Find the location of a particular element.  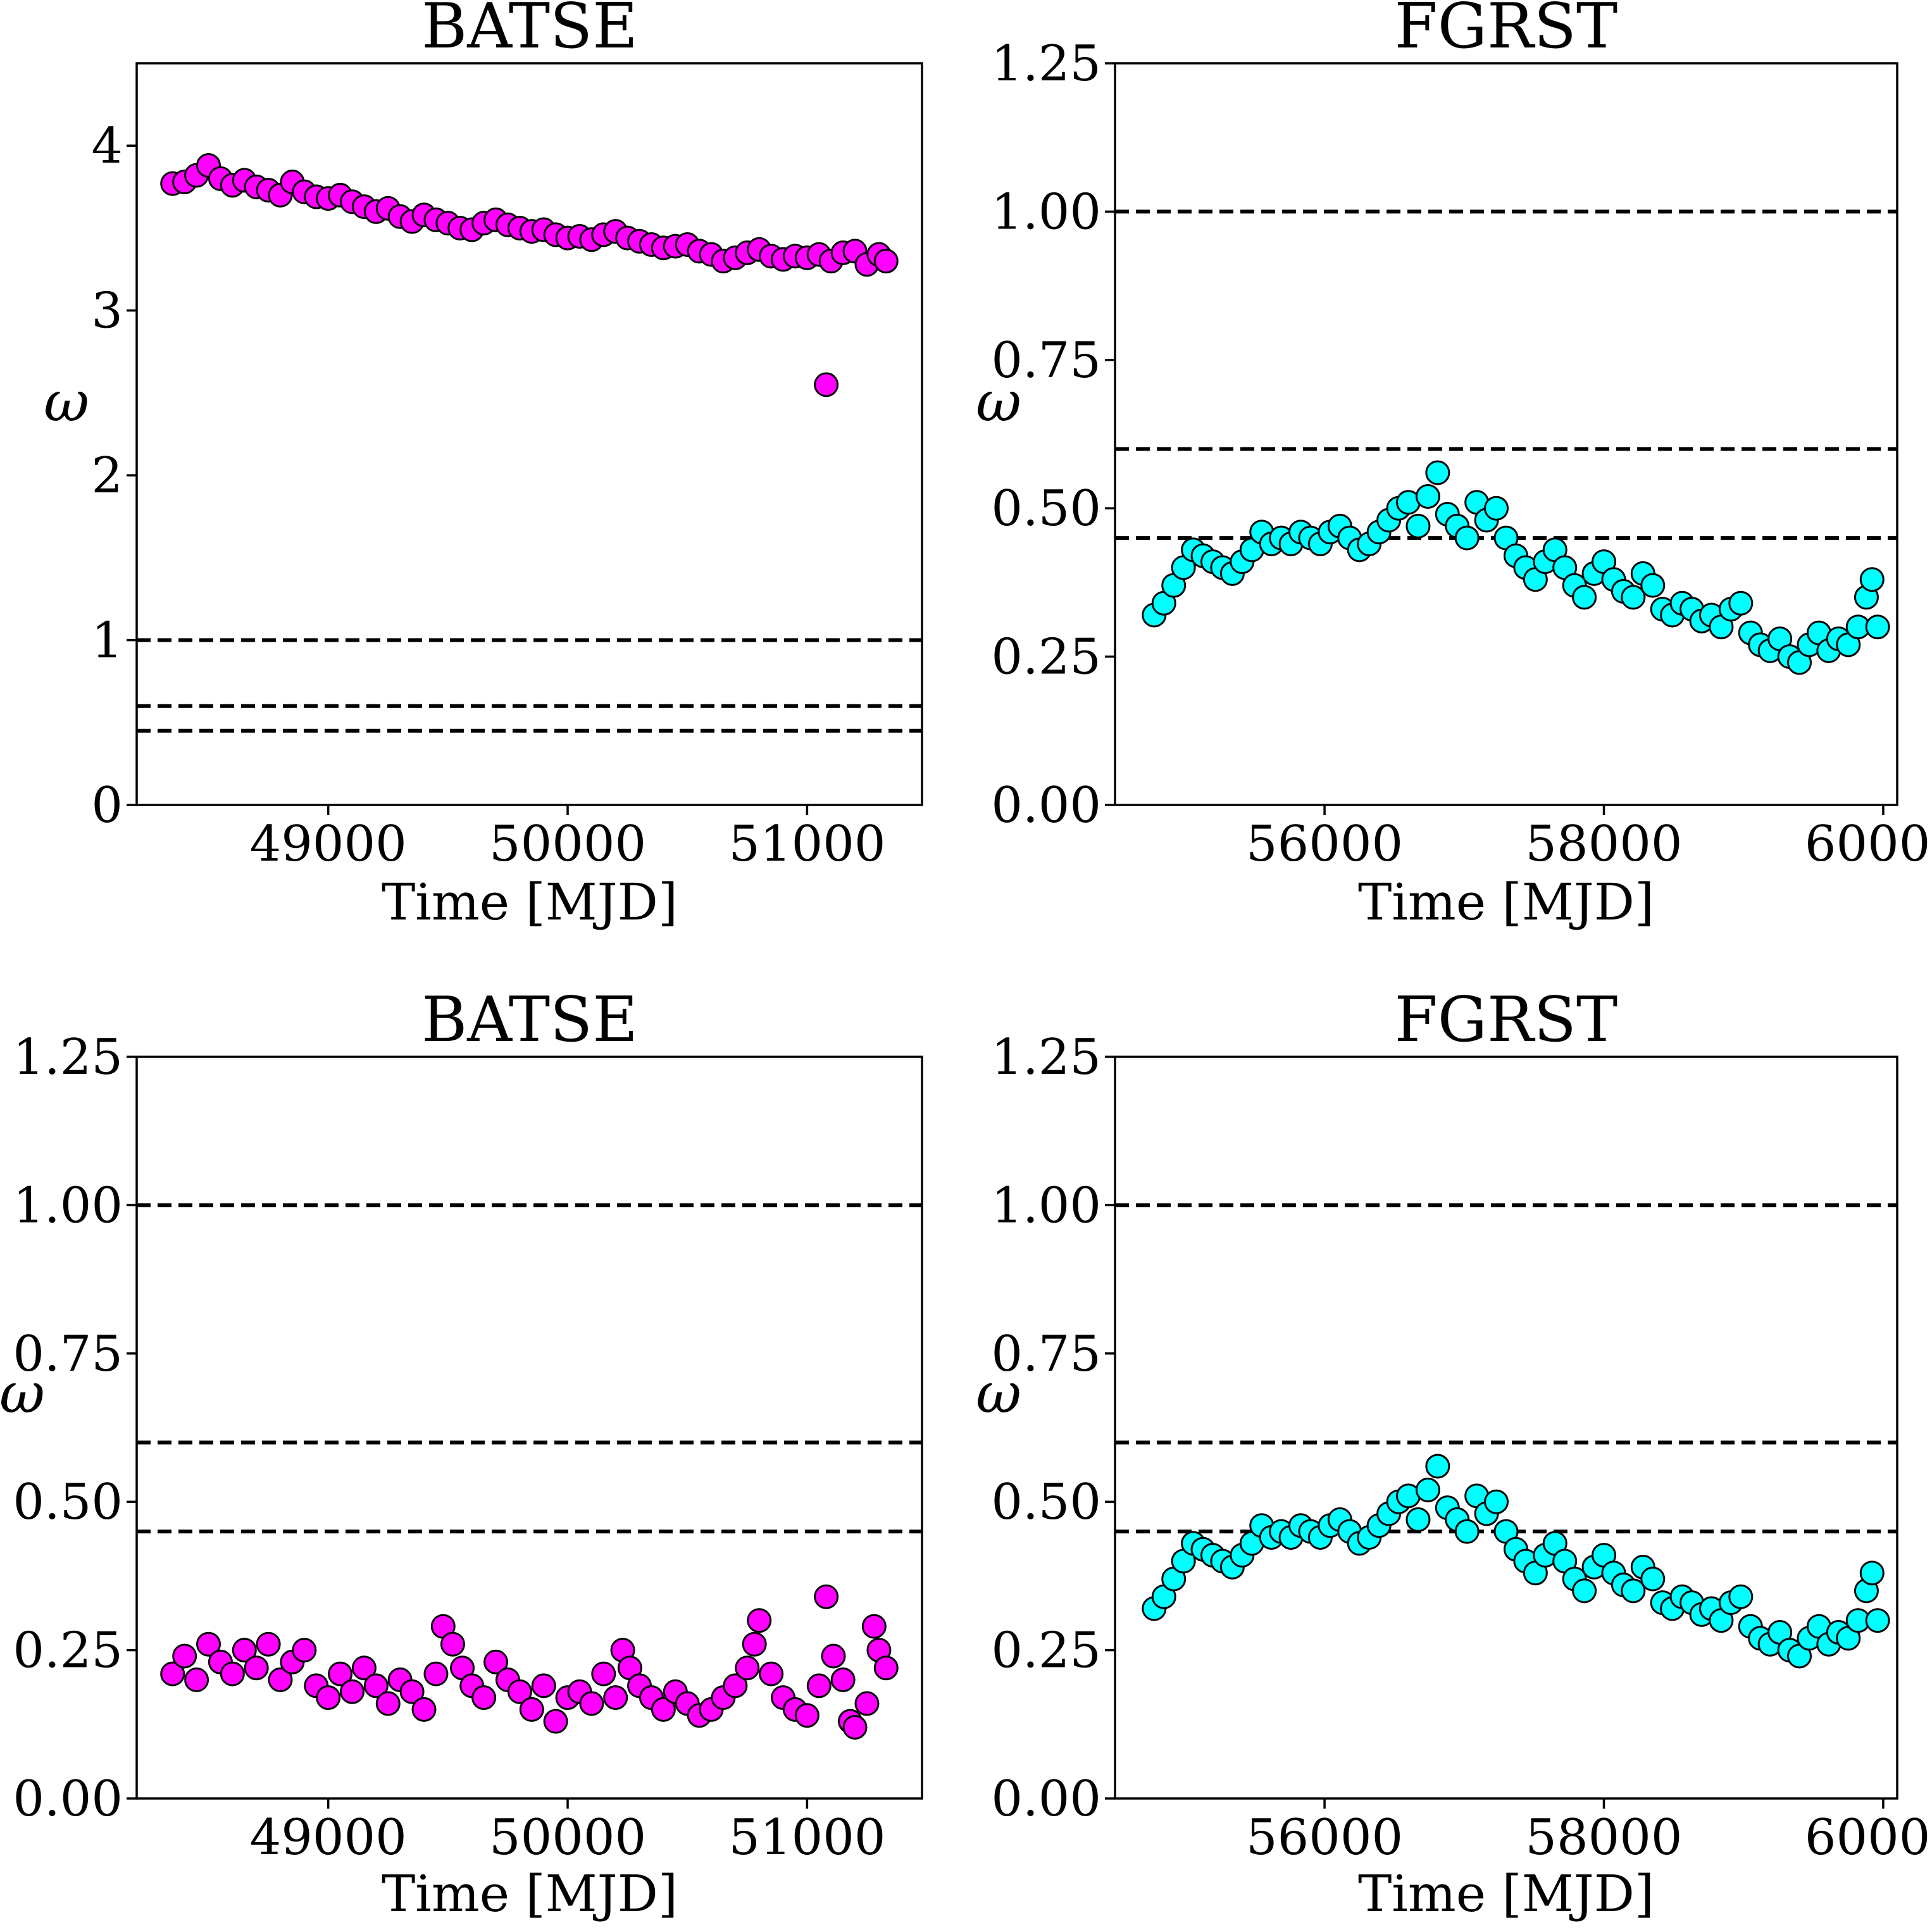

y-tick-label: 4 is located at coordinates (107, 146).